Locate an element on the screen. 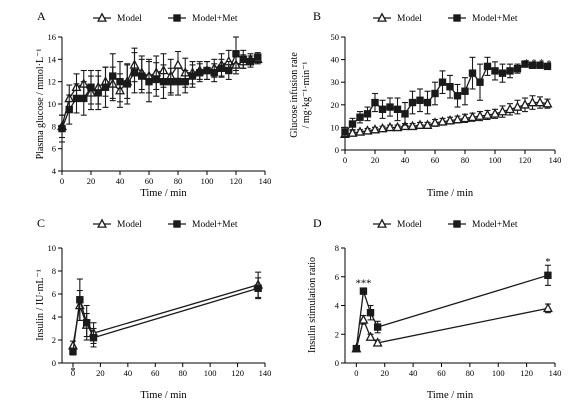  y-tick-label: 0 is located at coordinates (337, 150).